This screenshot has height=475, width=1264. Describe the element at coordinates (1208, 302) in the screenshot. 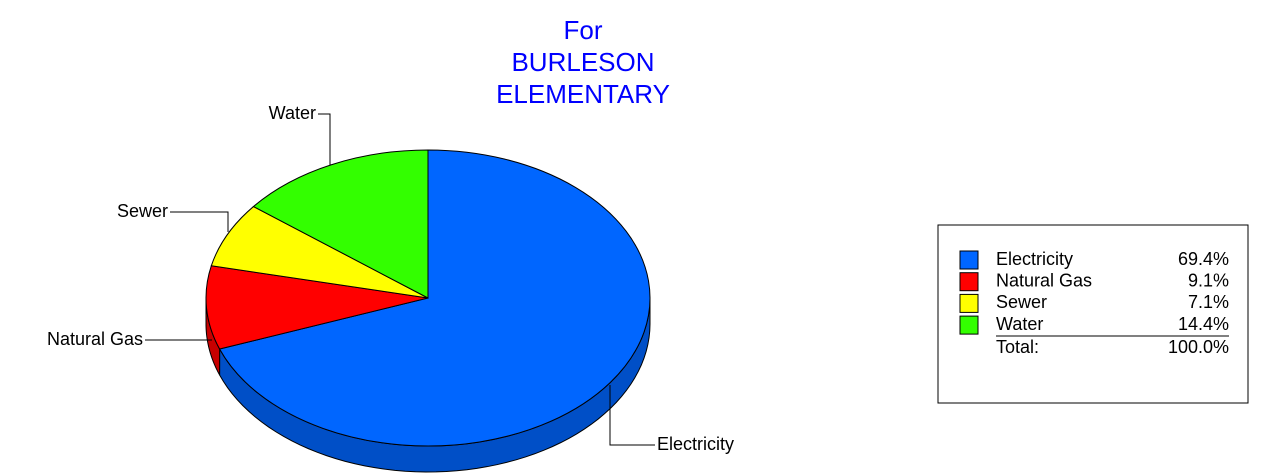

I see `legend-value: 7.1%` at that location.